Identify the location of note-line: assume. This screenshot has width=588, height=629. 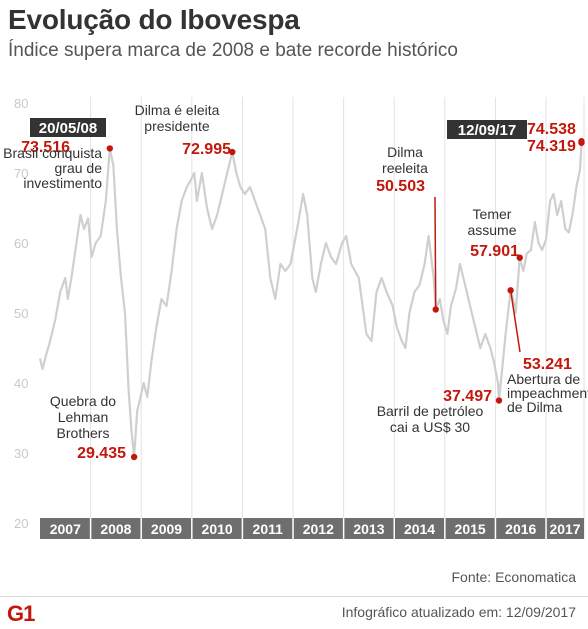
(491, 230).